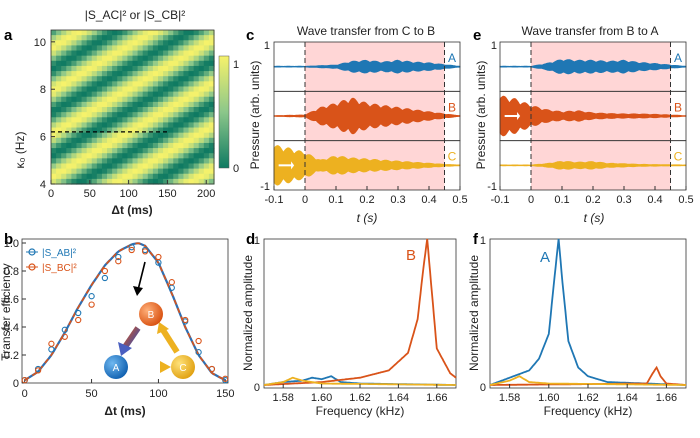  Describe the element at coordinates (8, 35) in the screenshot. I see `panel-letter-a: a` at that location.